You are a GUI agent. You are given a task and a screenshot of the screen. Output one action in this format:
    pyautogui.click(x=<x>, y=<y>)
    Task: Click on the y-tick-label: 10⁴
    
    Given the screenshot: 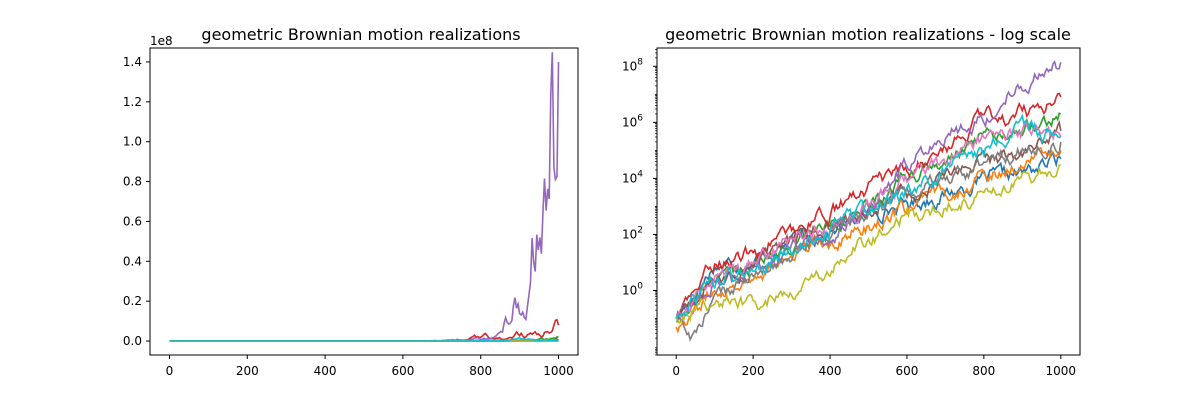 What is the action you would take?
    pyautogui.click(x=632, y=177)
    